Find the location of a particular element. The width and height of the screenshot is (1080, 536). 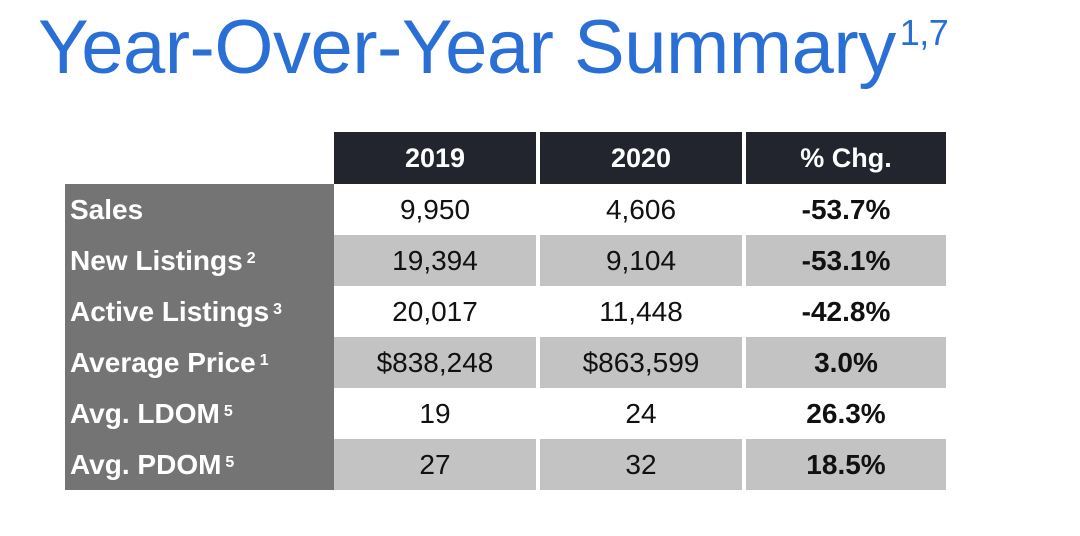

column-header-2019: 2019 is located at coordinates (435, 158).